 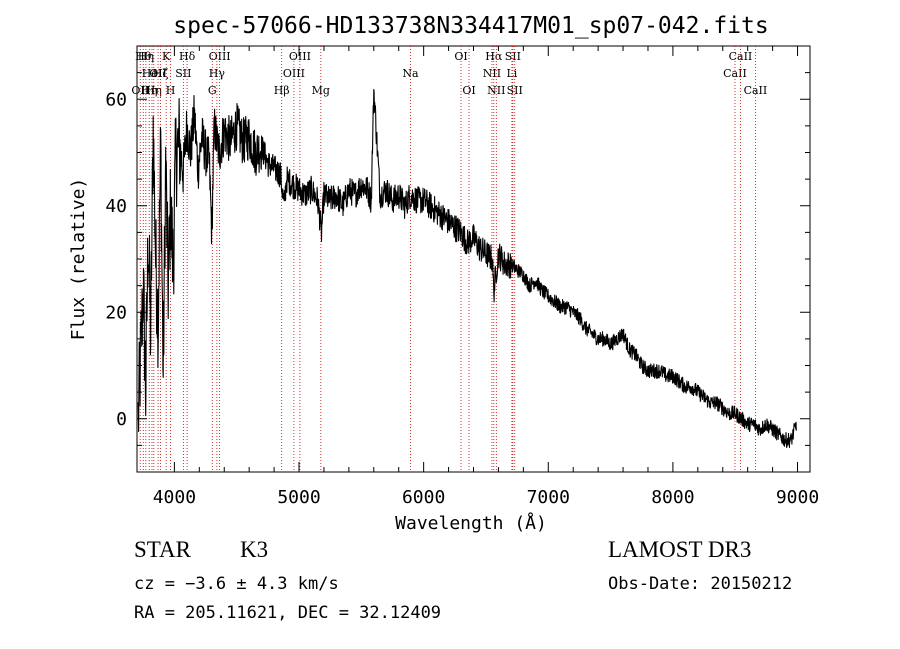 What do you see at coordinates (121, 419) in the screenshot?
I see `y-tick-label: 0` at bounding box center [121, 419].